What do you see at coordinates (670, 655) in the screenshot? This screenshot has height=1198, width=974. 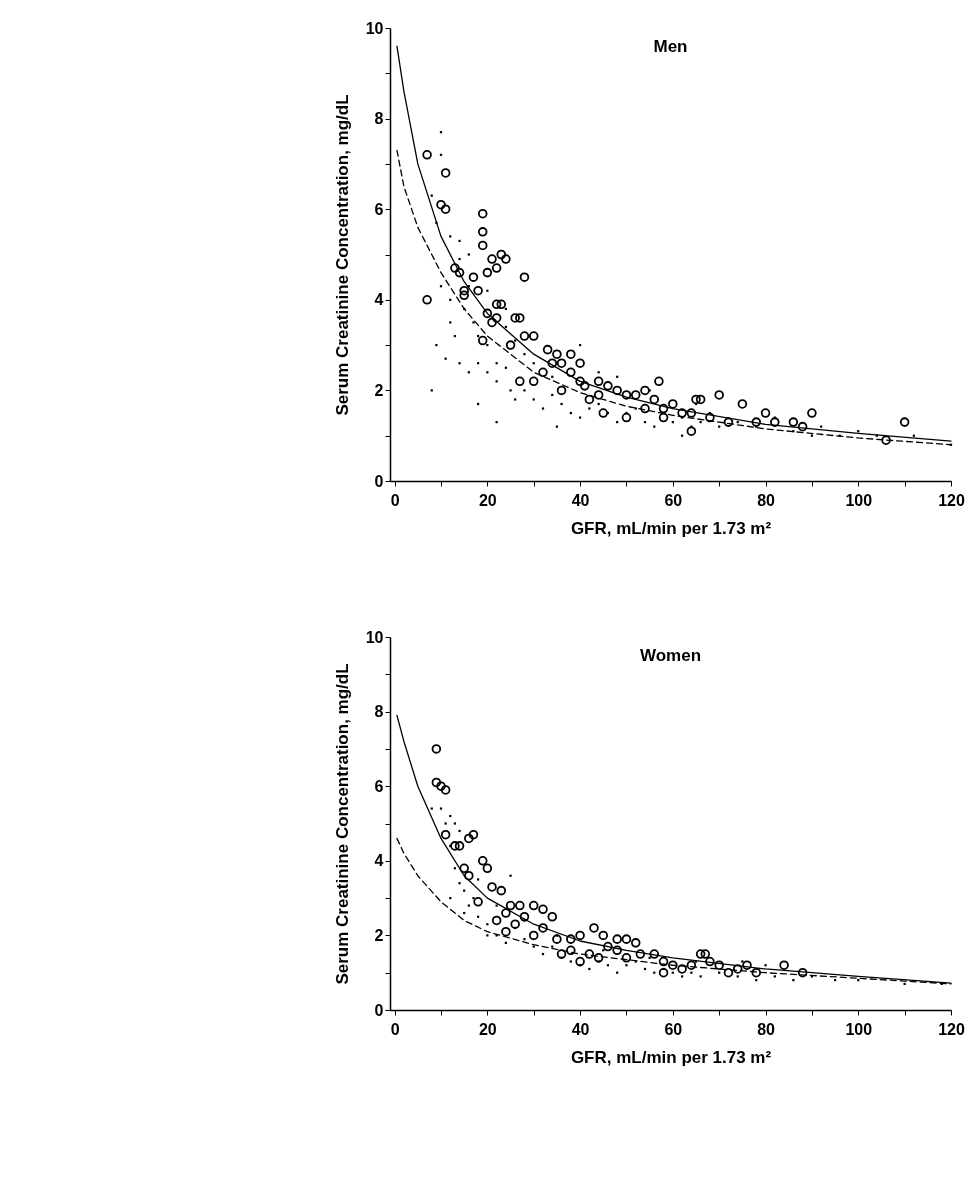 I see `text: Women` at bounding box center [670, 655].